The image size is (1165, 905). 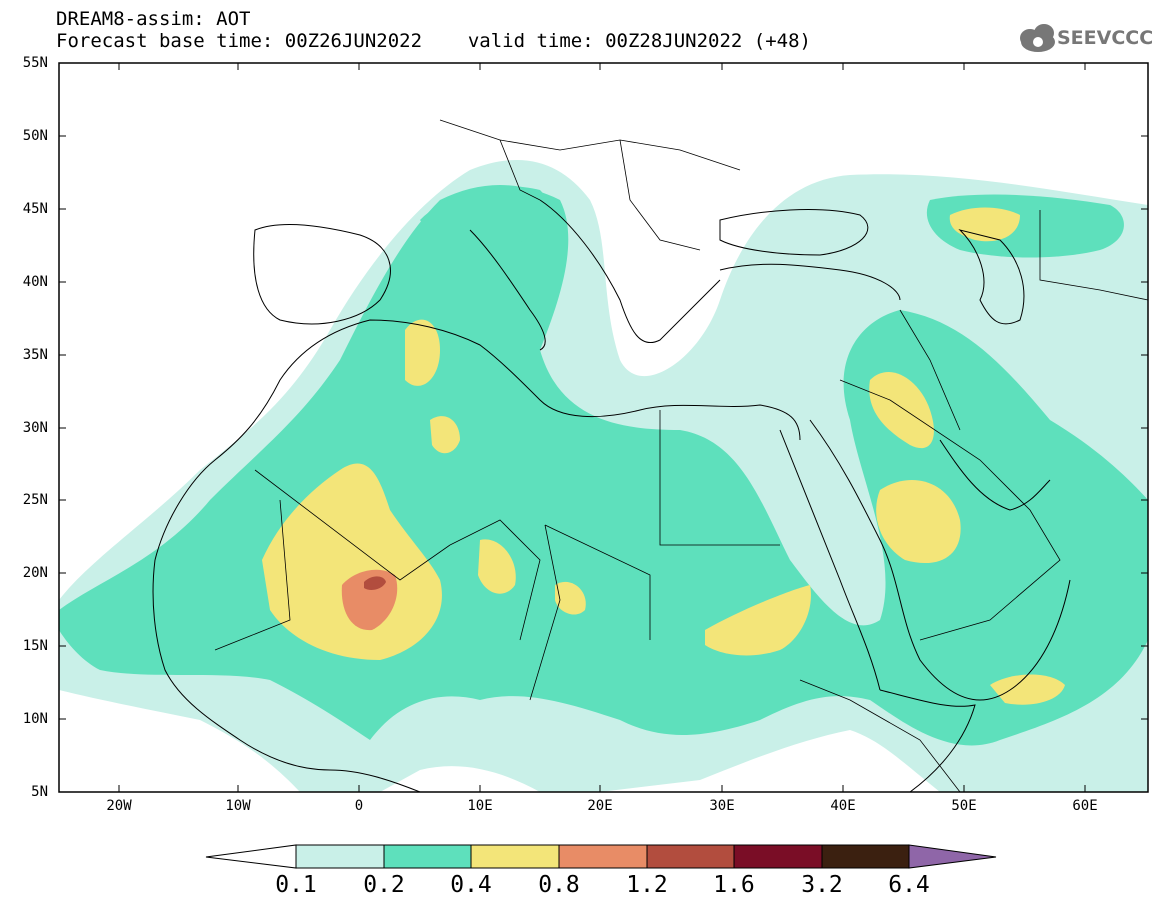 I want to click on aot-band-0.4-b, so click(x=497, y=566).